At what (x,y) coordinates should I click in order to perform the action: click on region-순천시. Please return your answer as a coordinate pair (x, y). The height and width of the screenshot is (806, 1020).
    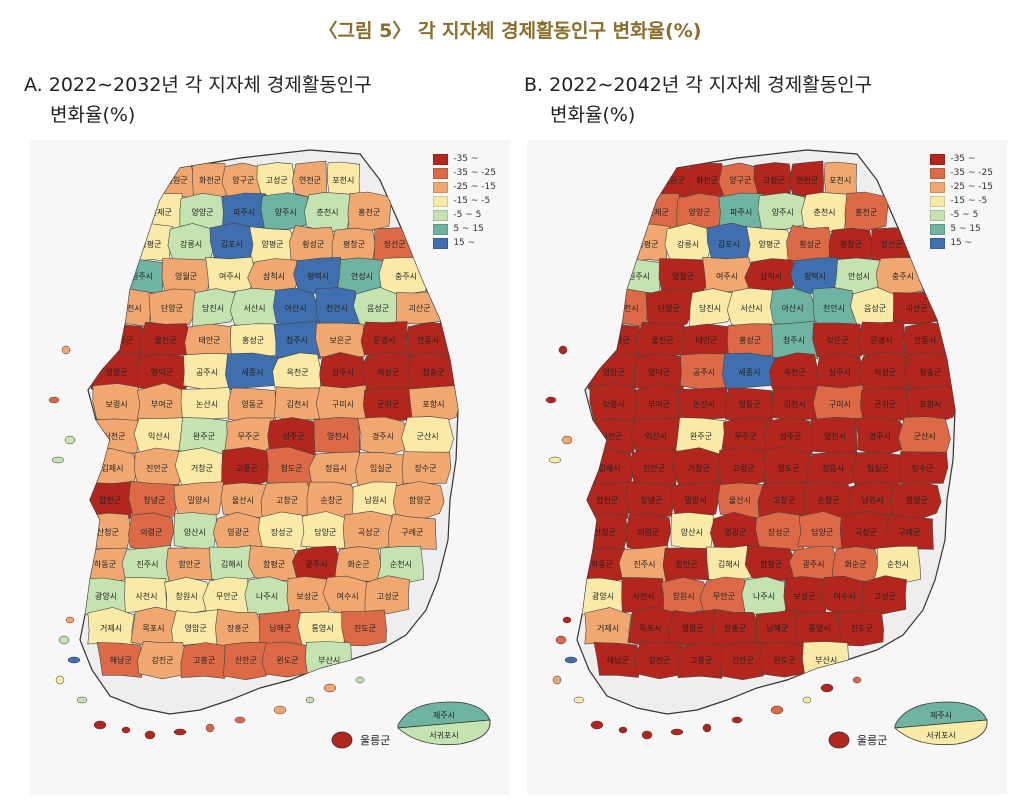
    Looking at the image, I should click on (400, 565).